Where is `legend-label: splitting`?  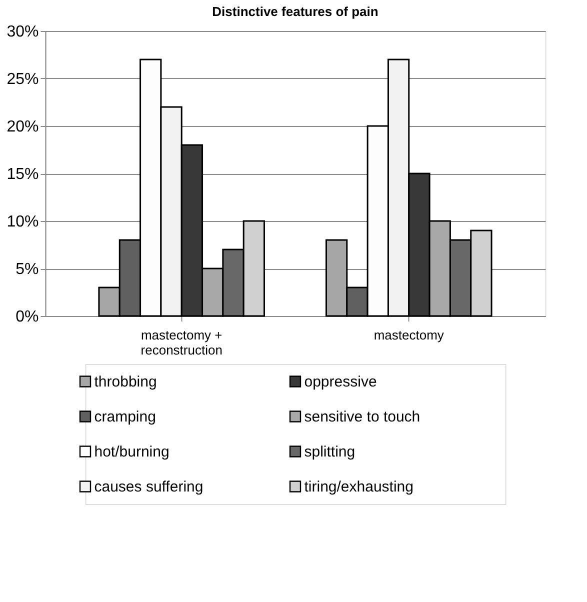
legend-label: splitting is located at coordinates (330, 452).